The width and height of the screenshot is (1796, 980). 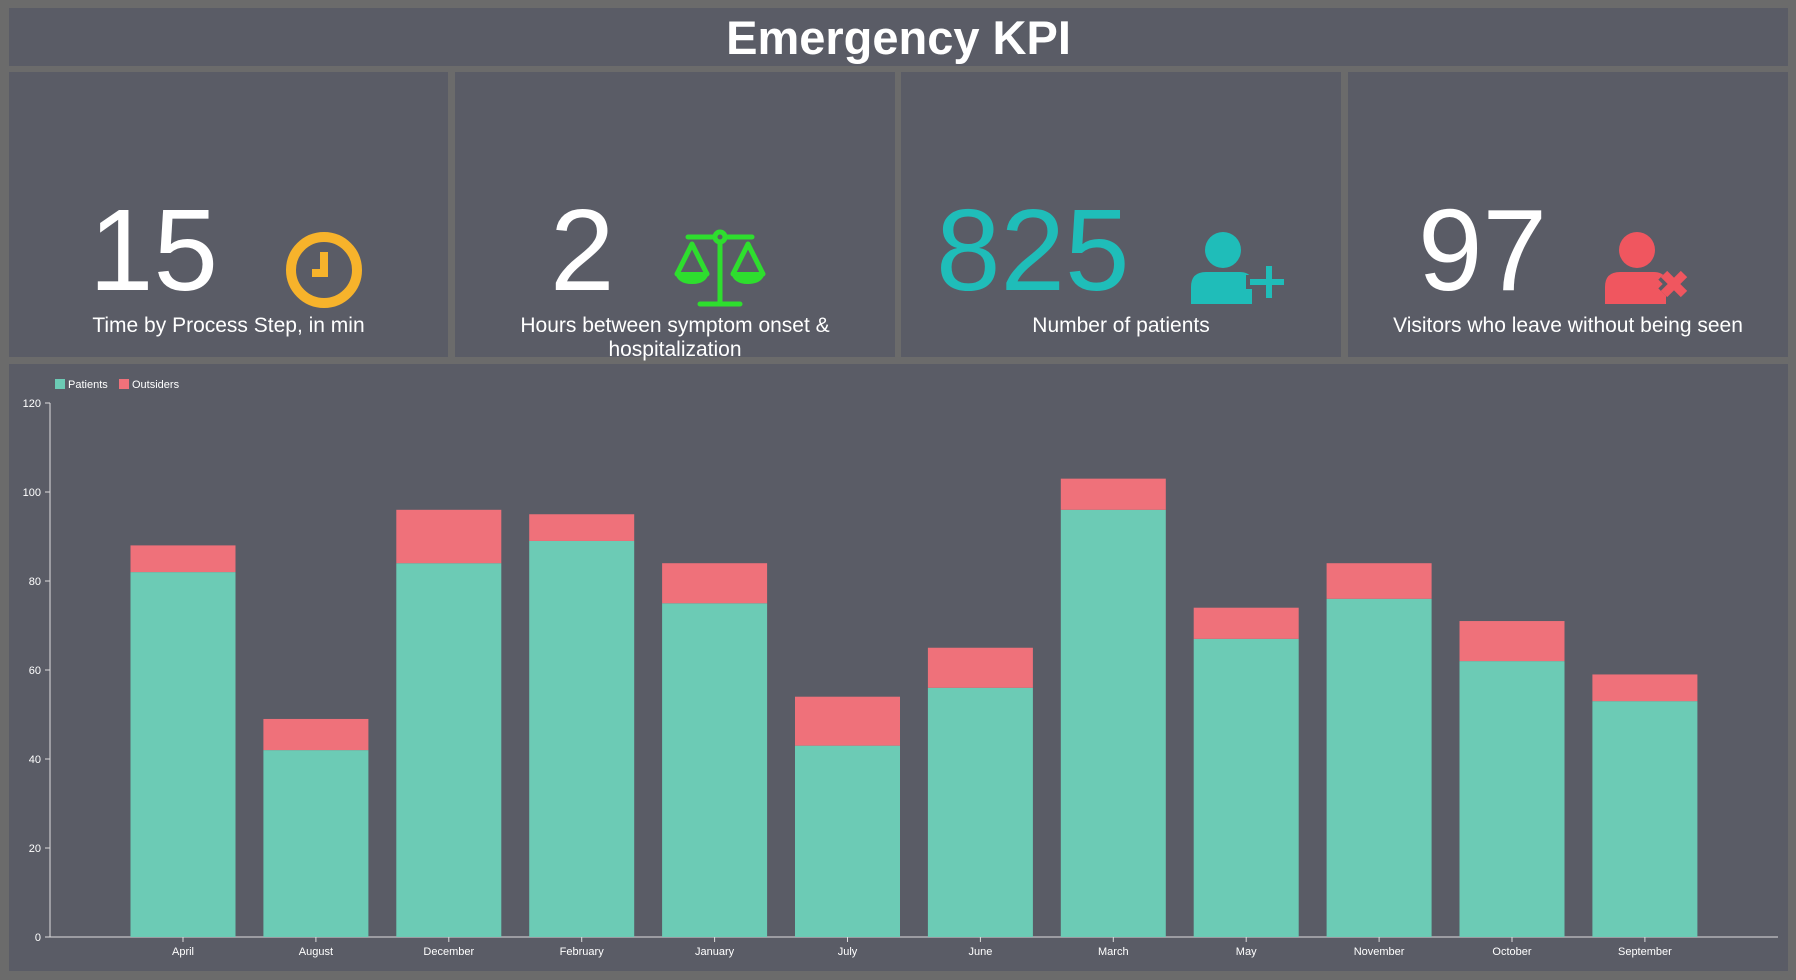 What do you see at coordinates (35, 671) in the screenshot?
I see `y-tick-label: 60` at bounding box center [35, 671].